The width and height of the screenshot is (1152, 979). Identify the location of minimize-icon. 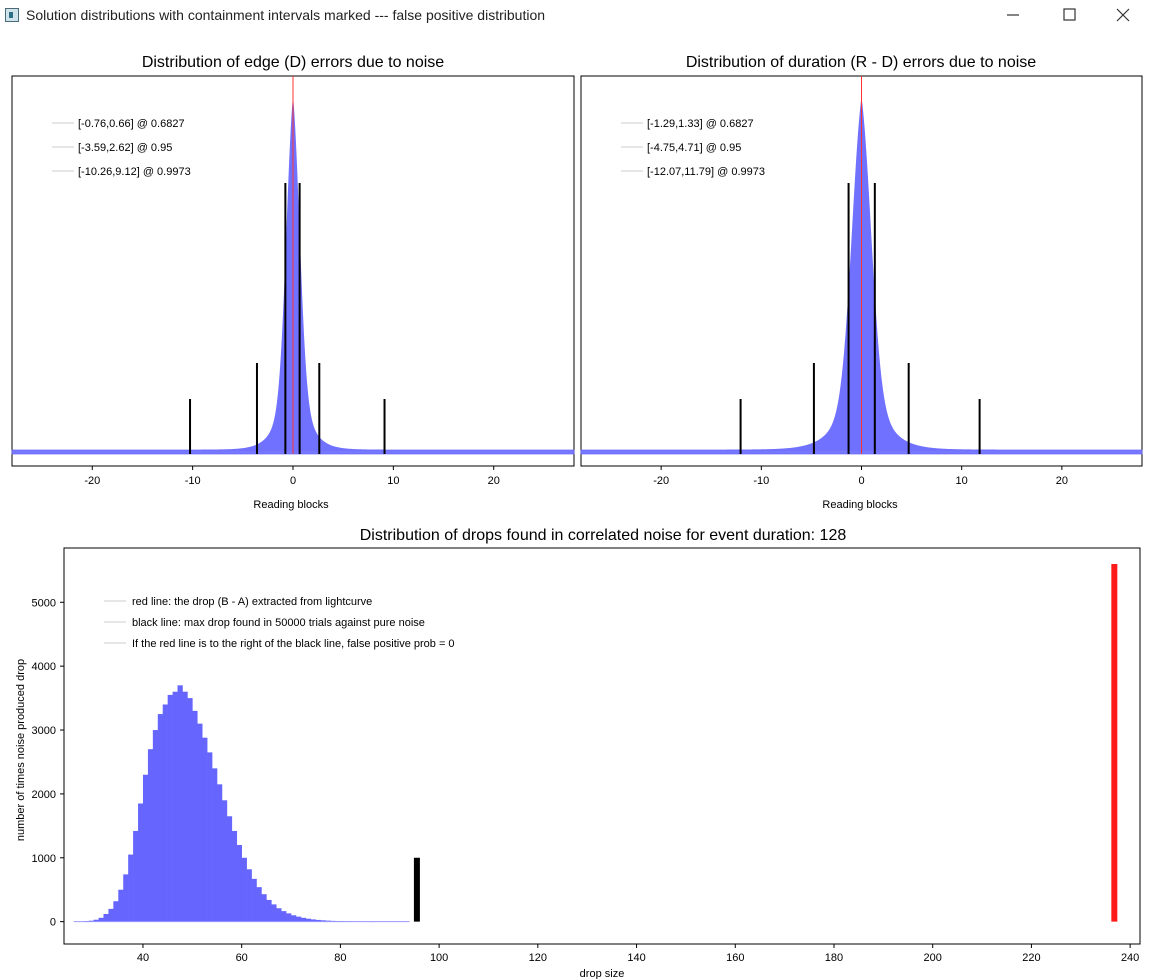
(1013, 15).